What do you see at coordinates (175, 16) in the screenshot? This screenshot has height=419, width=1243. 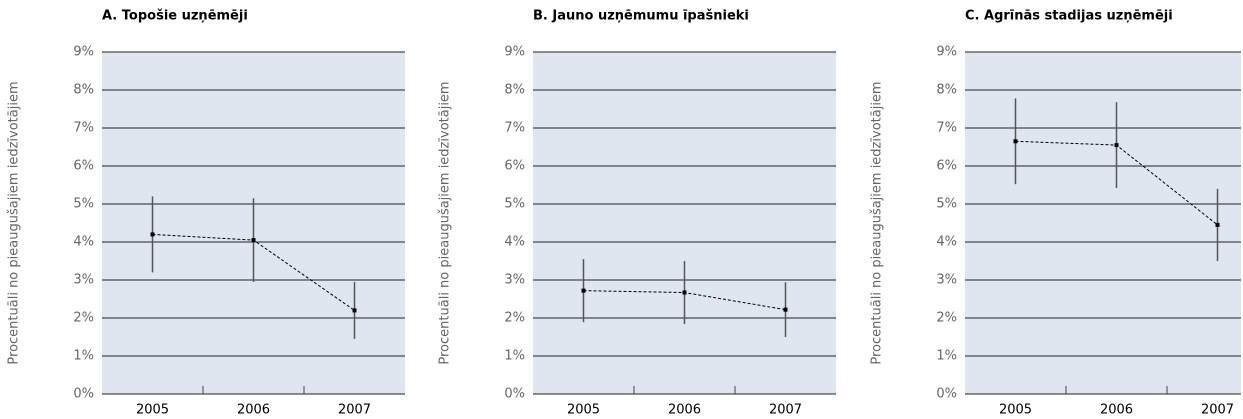 I see `chart-title: A. Topošie uzņēmēji` at bounding box center [175, 16].